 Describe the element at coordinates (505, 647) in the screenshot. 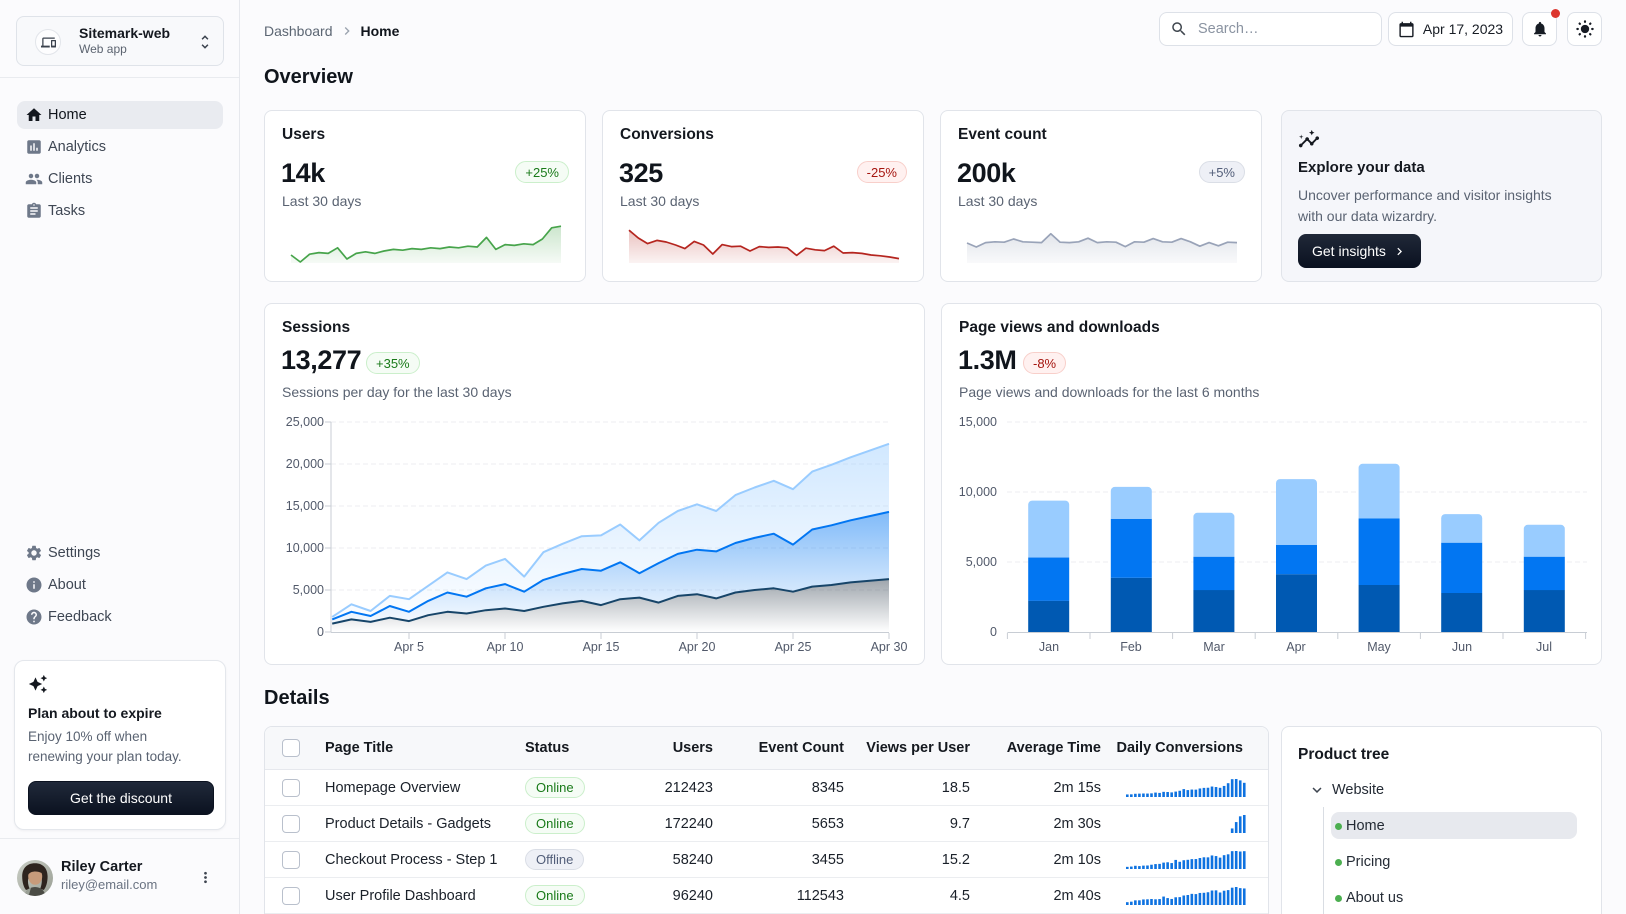

I see `svg-text: Apr 10` at that location.